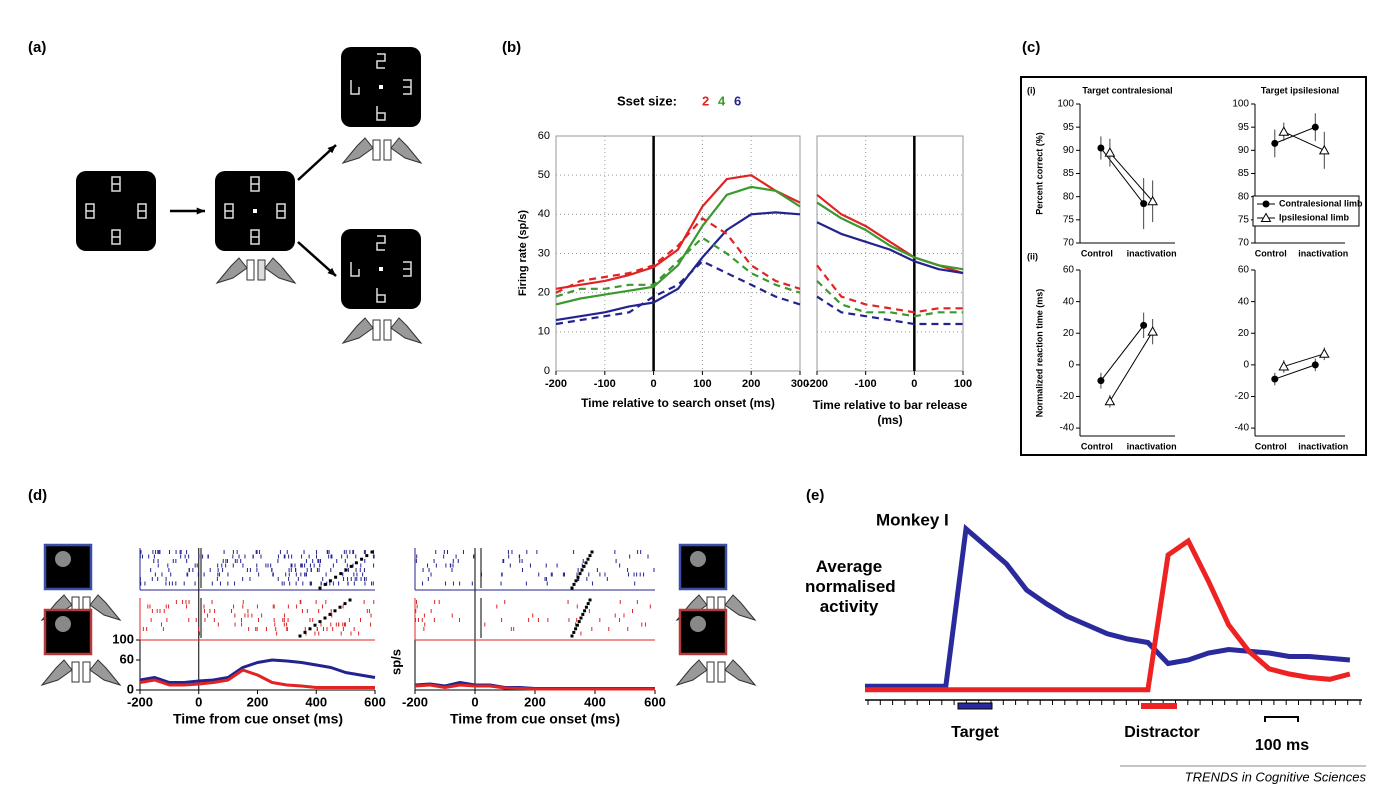 This screenshot has height=791, width=1381. I want to click on panel-frame, so click(1193, 266).